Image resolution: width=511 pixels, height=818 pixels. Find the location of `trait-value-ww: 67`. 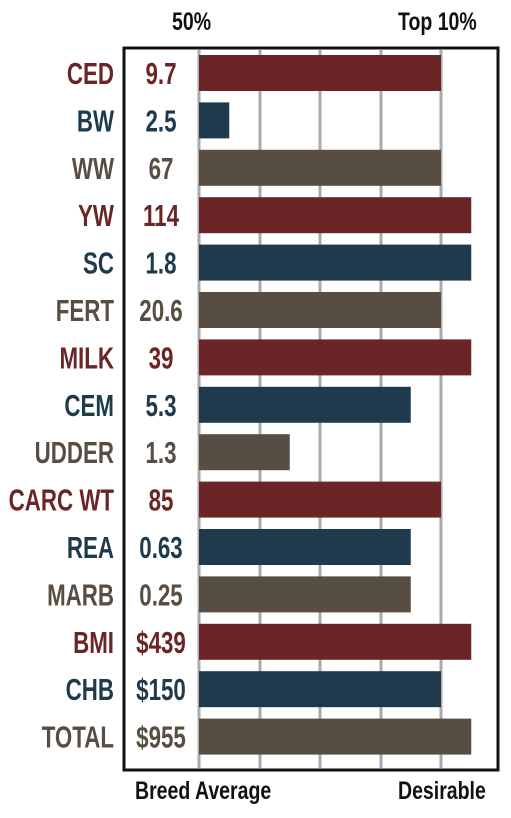

trait-value-ww: 67 is located at coordinates (161, 168).